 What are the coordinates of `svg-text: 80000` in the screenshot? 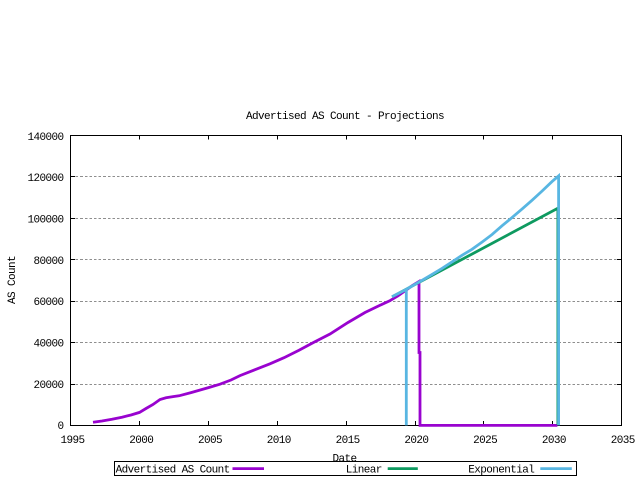 It's located at (48, 262).